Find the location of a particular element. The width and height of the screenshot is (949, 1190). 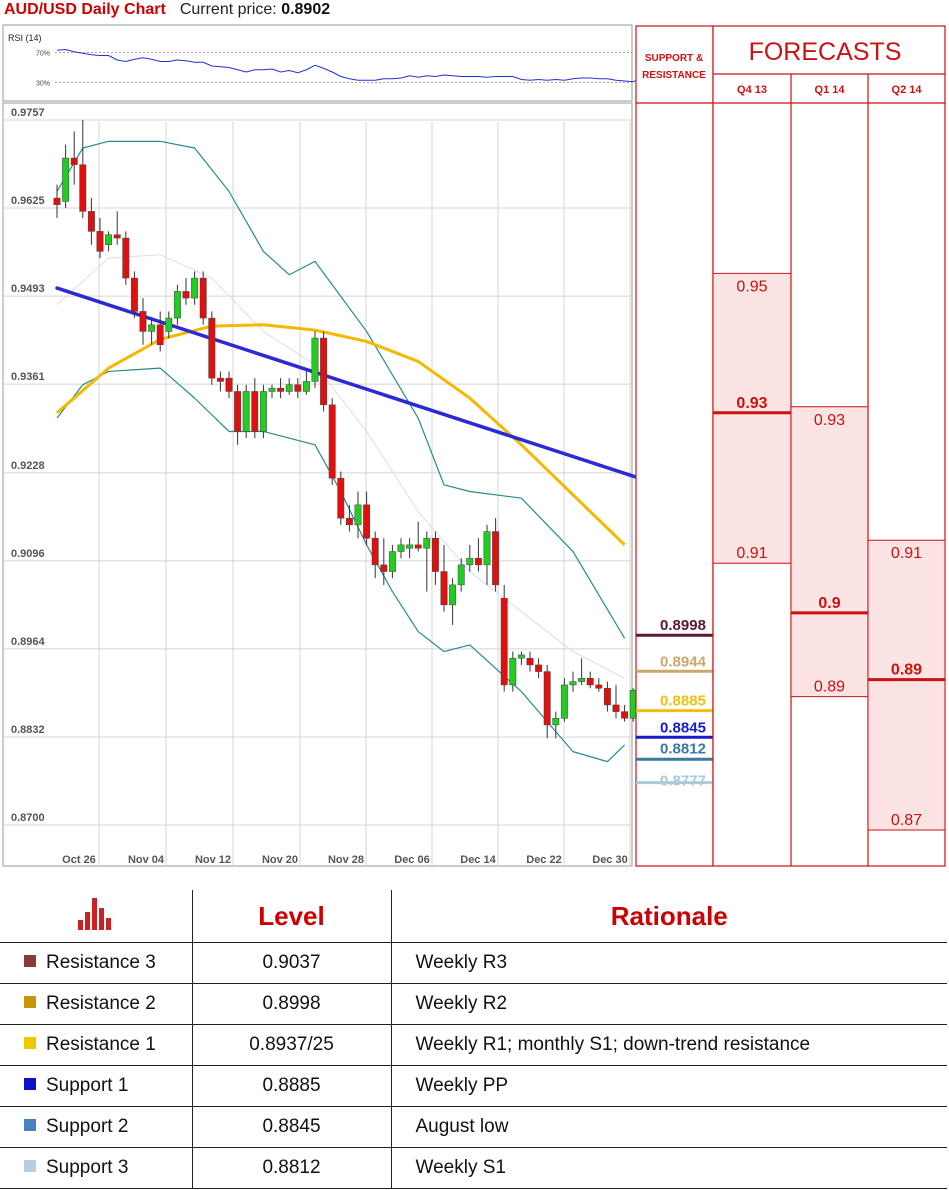

forecast-high-value: 0.91 is located at coordinates (906, 553).